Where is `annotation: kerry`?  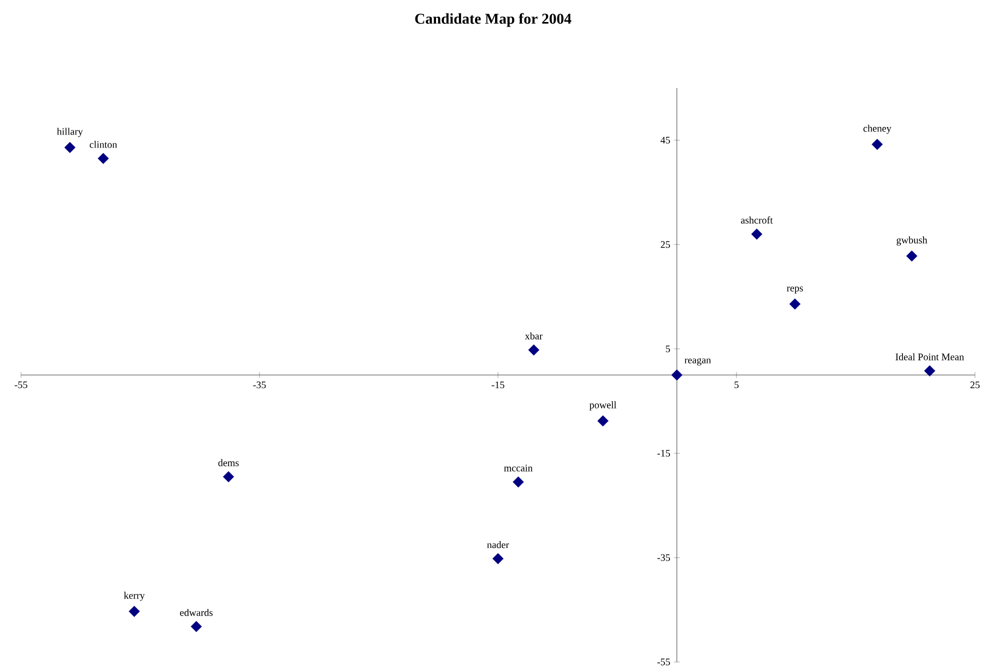
annotation: kerry is located at coordinates (134, 596).